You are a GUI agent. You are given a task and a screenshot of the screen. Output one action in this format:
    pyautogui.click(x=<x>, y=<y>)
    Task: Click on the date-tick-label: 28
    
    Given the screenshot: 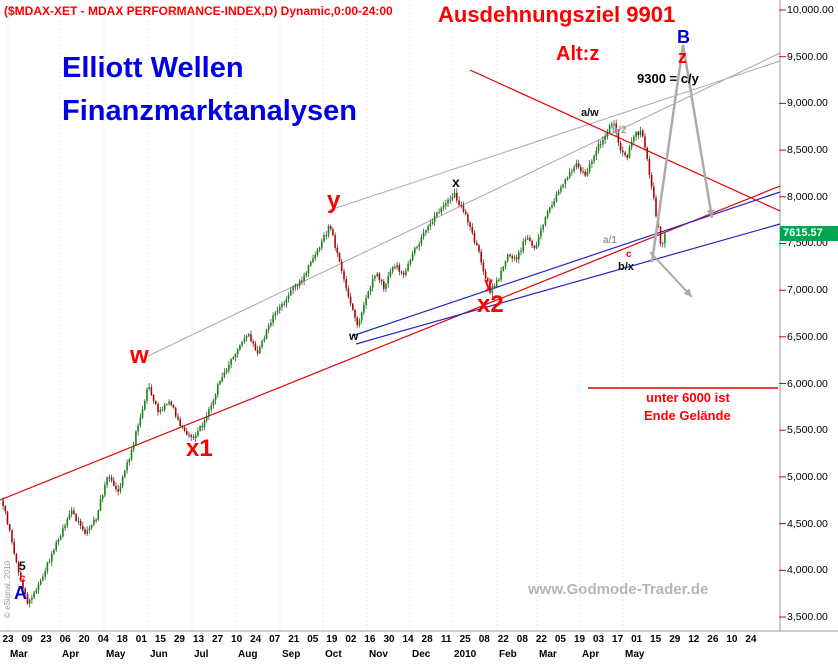 What is the action you would take?
    pyautogui.click(x=427, y=639)
    